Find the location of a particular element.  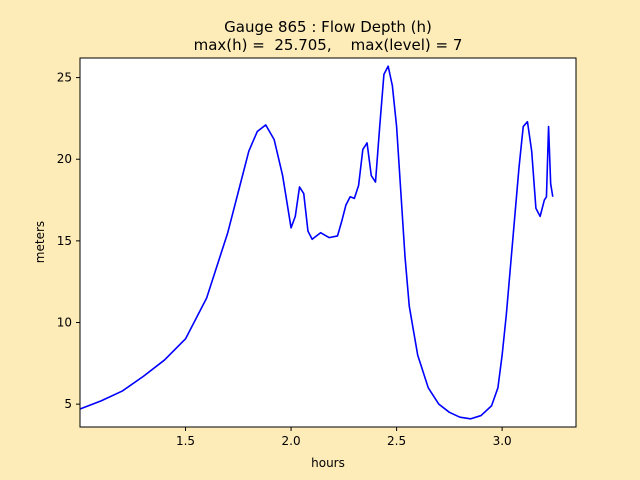

x-tick-label: 3.0 is located at coordinates (502, 441).